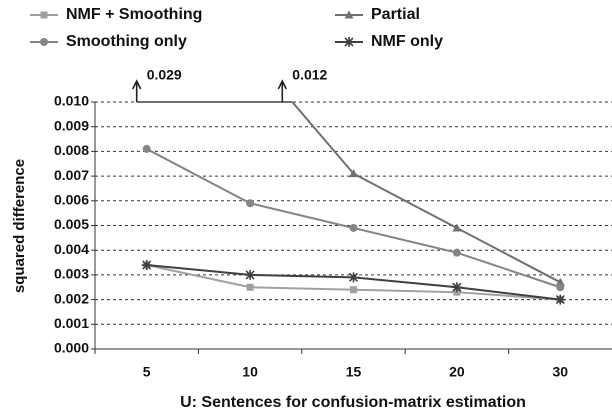 This screenshot has width=612, height=416. I want to click on legend-label: Partial, so click(395, 14).